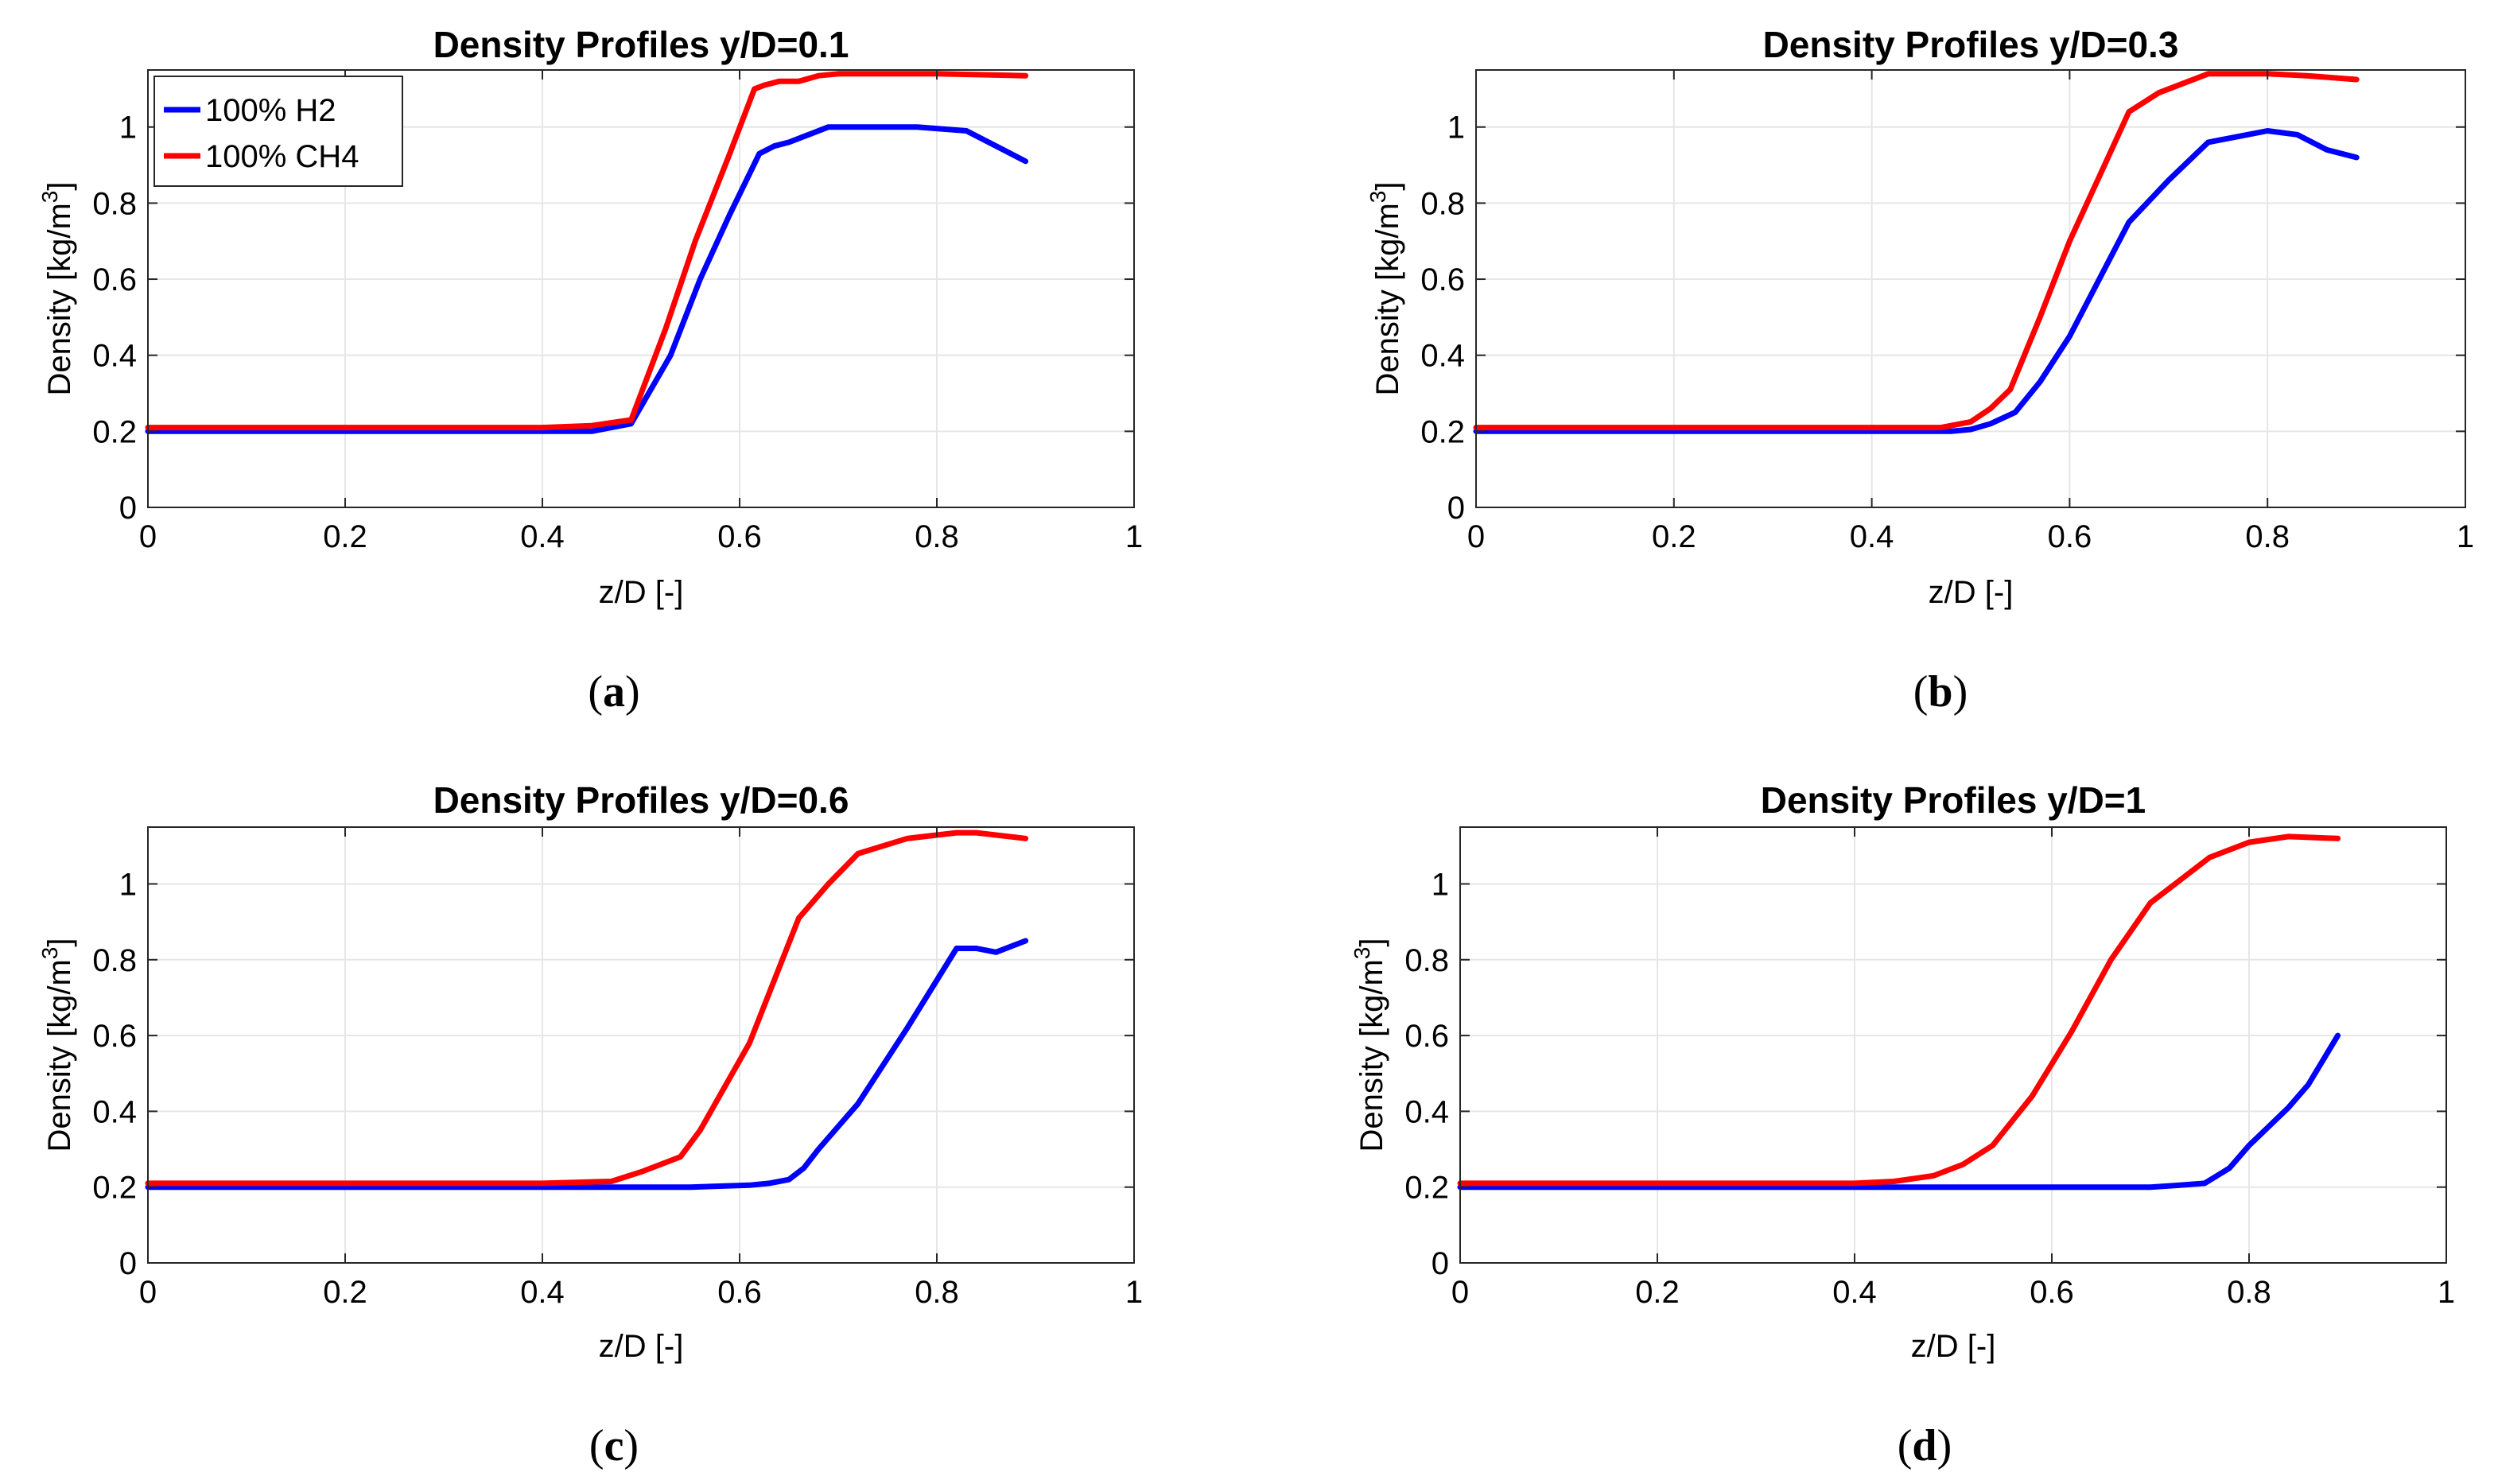 The width and height of the screenshot is (2494, 1484). I want to click on panel-caption: (d), so click(1925, 1445).